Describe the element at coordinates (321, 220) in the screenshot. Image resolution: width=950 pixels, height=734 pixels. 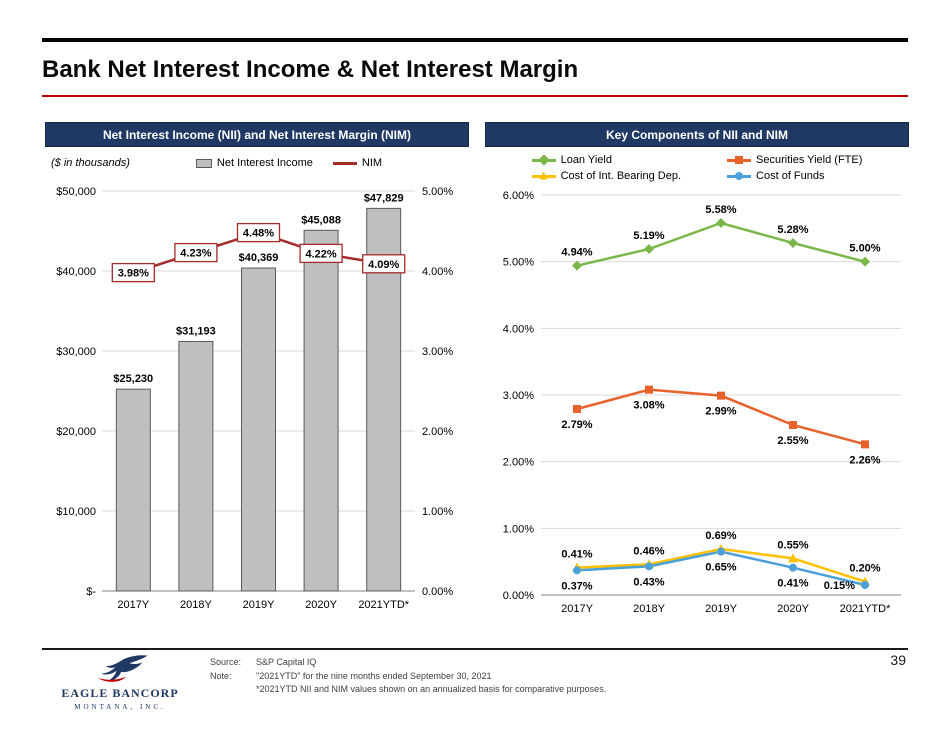
I see `svg-text: $45,088` at that location.